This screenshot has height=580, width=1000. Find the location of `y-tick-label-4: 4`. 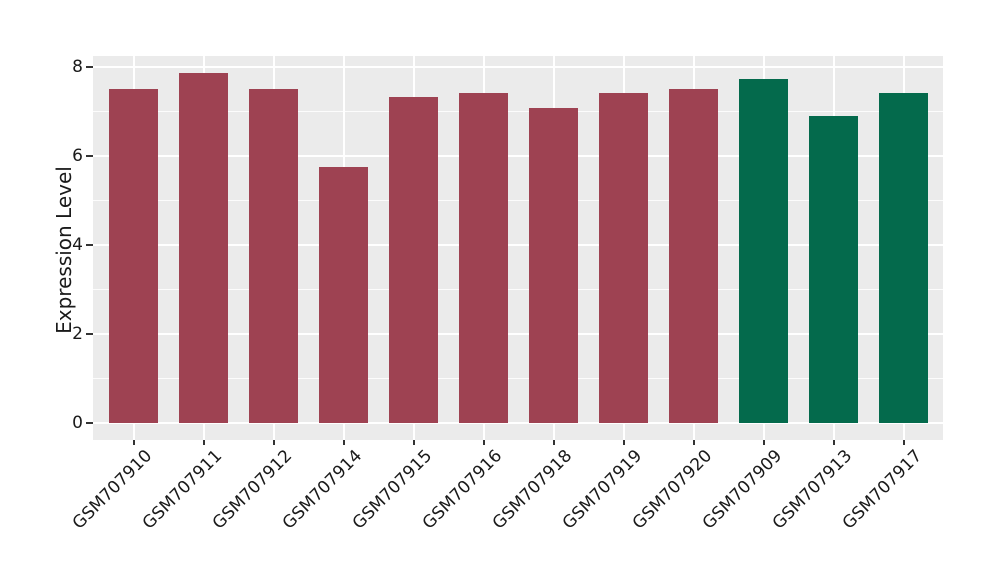

y-tick-label-4: 4 is located at coordinates (77, 244).